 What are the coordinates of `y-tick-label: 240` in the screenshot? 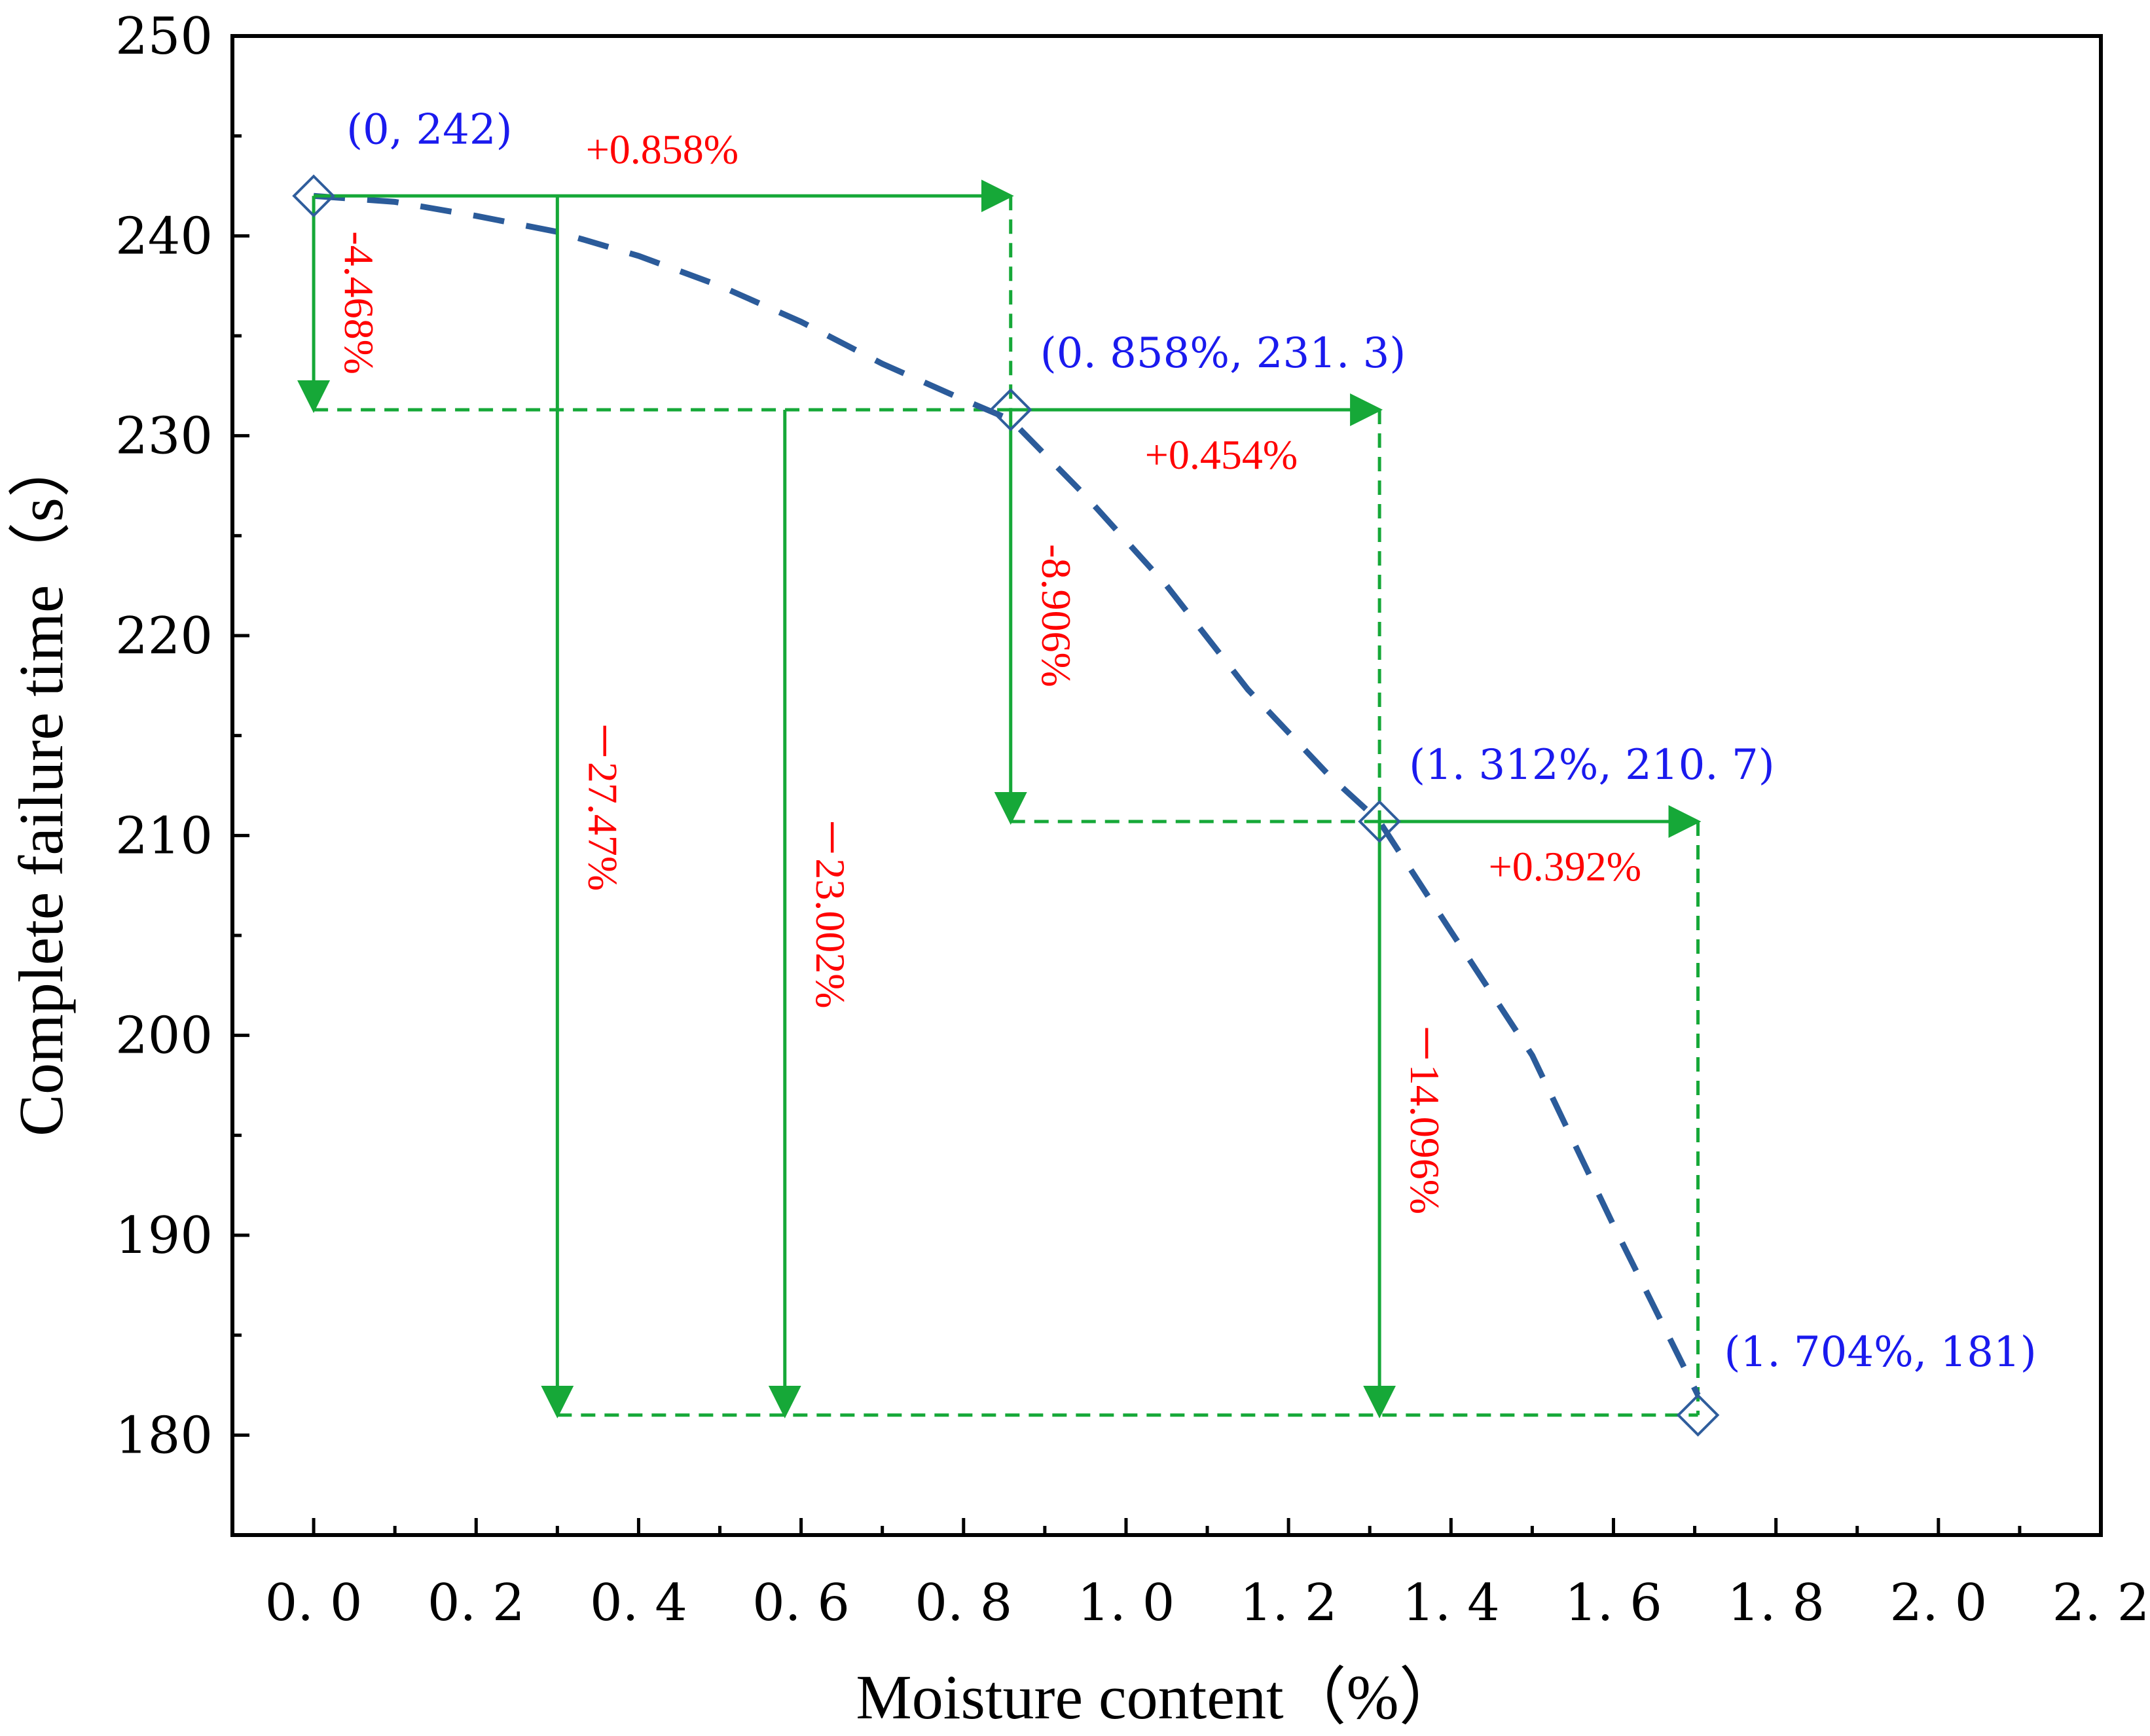 It's located at (164, 236).